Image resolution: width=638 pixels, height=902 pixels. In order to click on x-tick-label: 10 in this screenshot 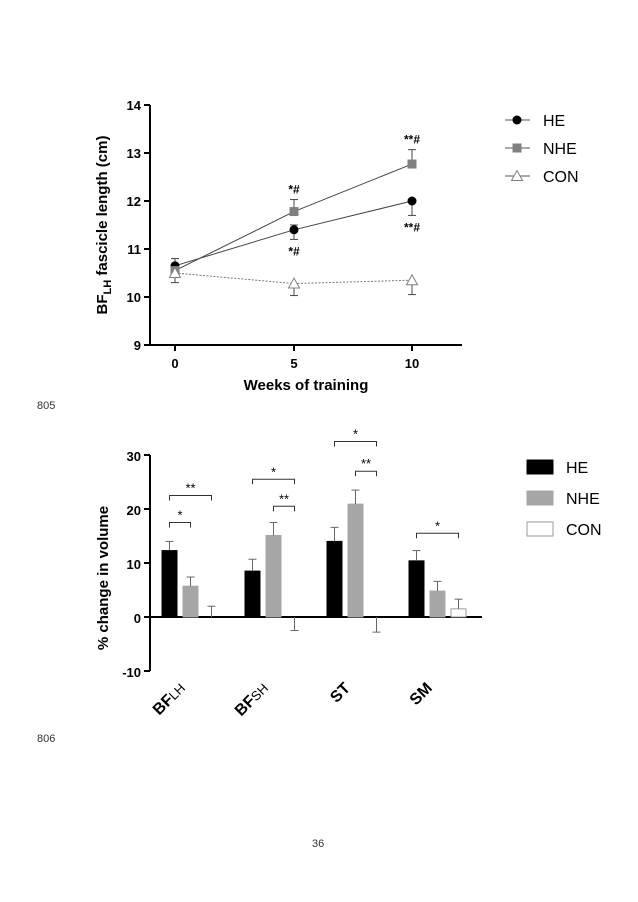, I will do `click(412, 363)`.